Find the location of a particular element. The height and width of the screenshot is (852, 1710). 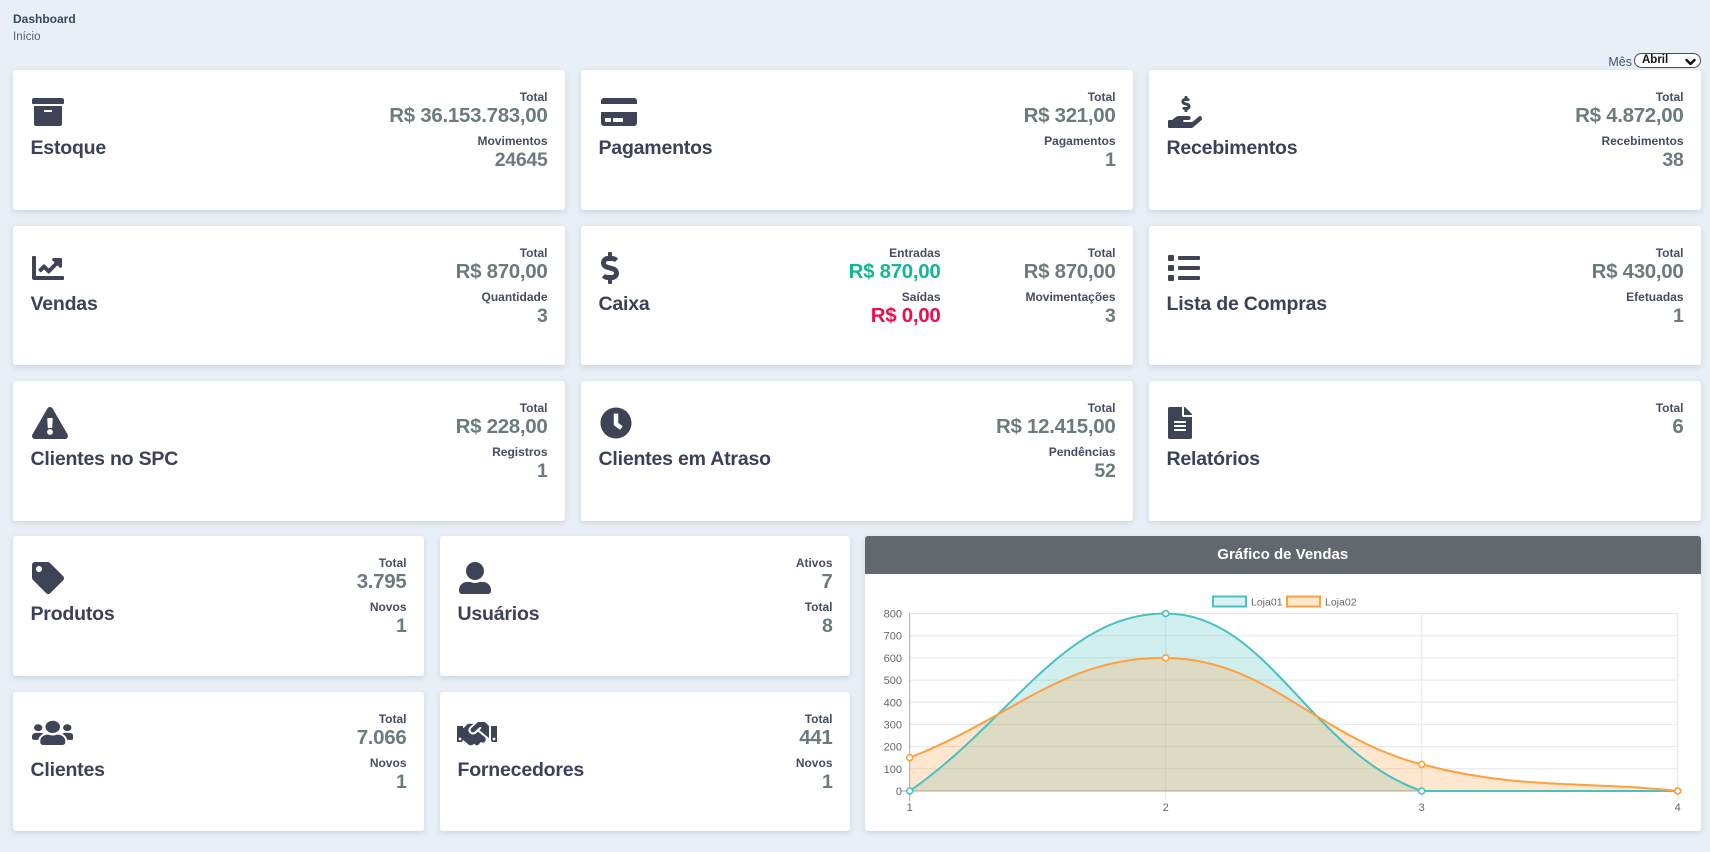

svg-text: 700 is located at coordinates (893, 637).